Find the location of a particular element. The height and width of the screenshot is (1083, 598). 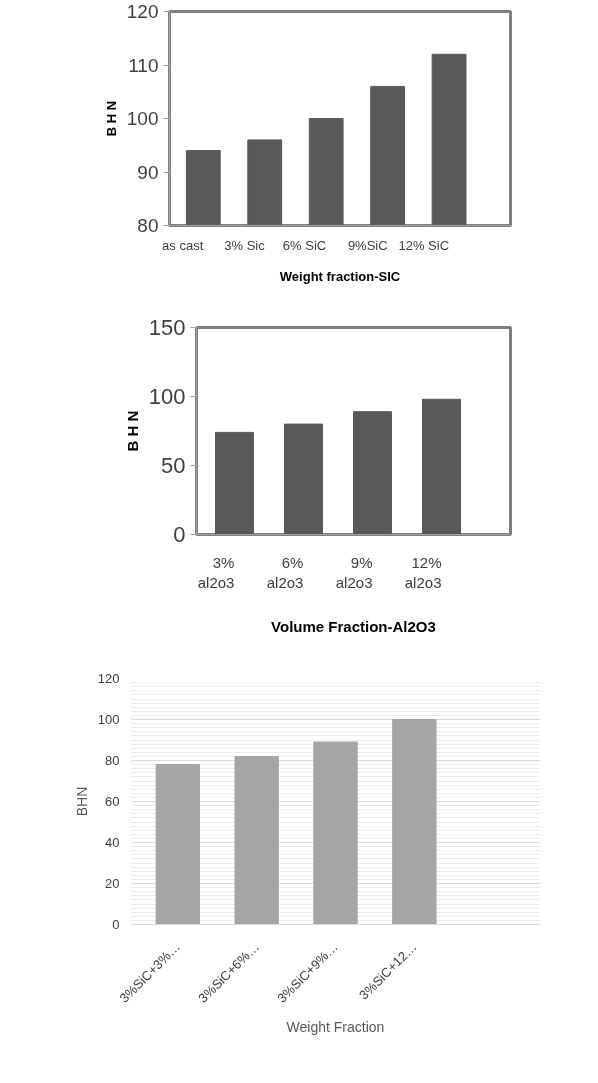

x-tick-label: 6% SiC is located at coordinates (304, 245).